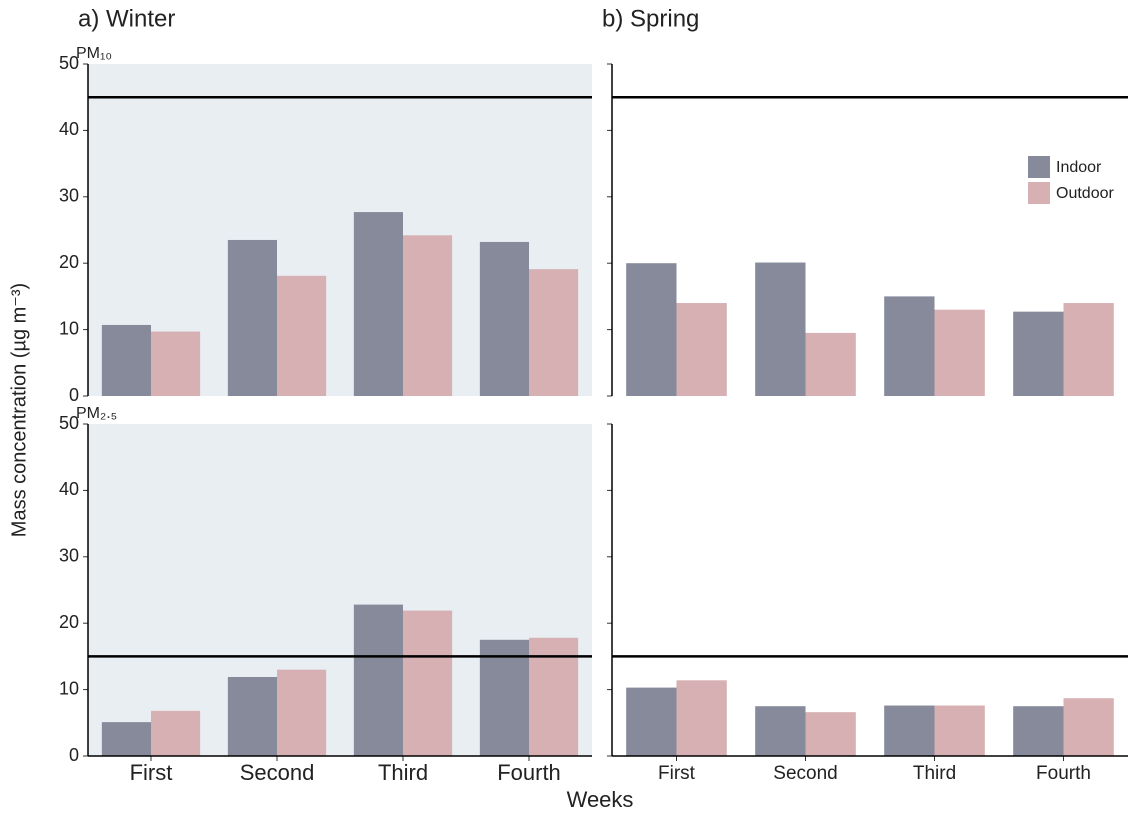 This screenshot has width=1134, height=819. Describe the element at coordinates (96, 413) in the screenshot. I see `panel-subtitle: PM₂.₅` at that location.